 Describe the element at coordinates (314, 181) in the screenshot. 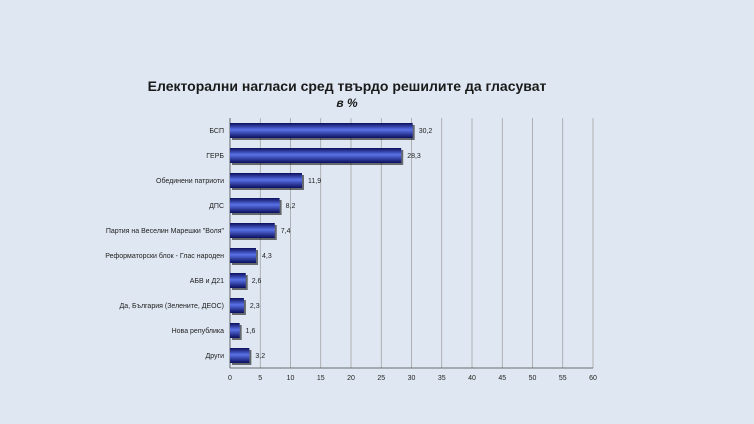

I see `data-label: 11,9` at that location.